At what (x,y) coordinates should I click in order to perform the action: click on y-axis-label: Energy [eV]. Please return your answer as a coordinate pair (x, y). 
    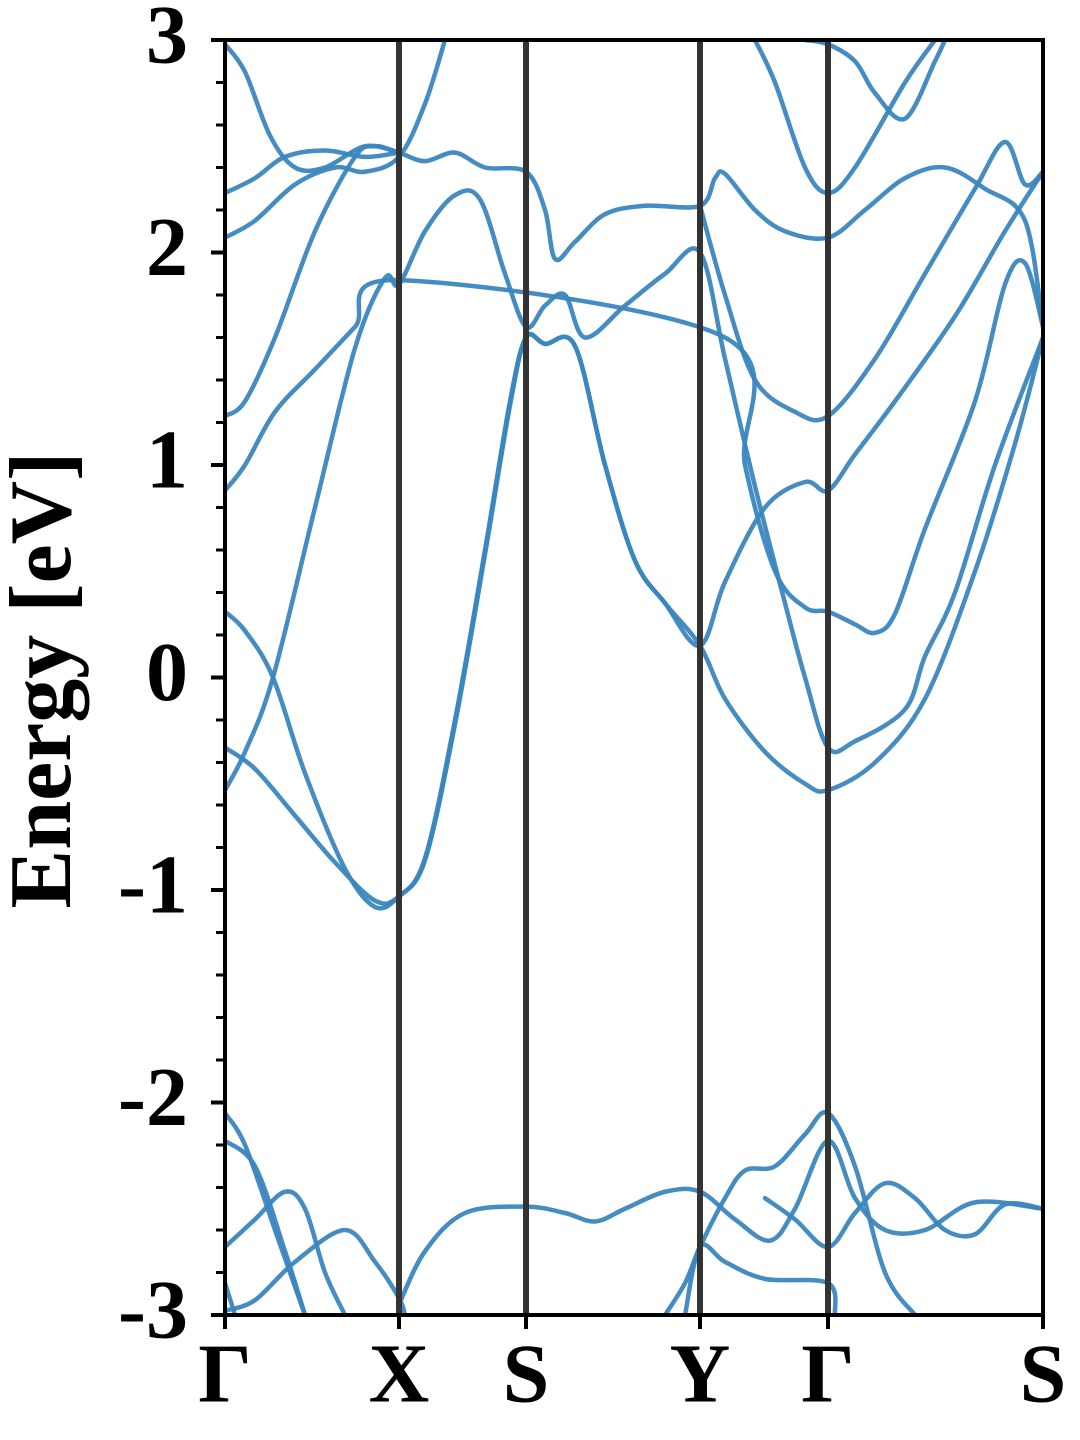
    Looking at the image, I should click on (45, 680).